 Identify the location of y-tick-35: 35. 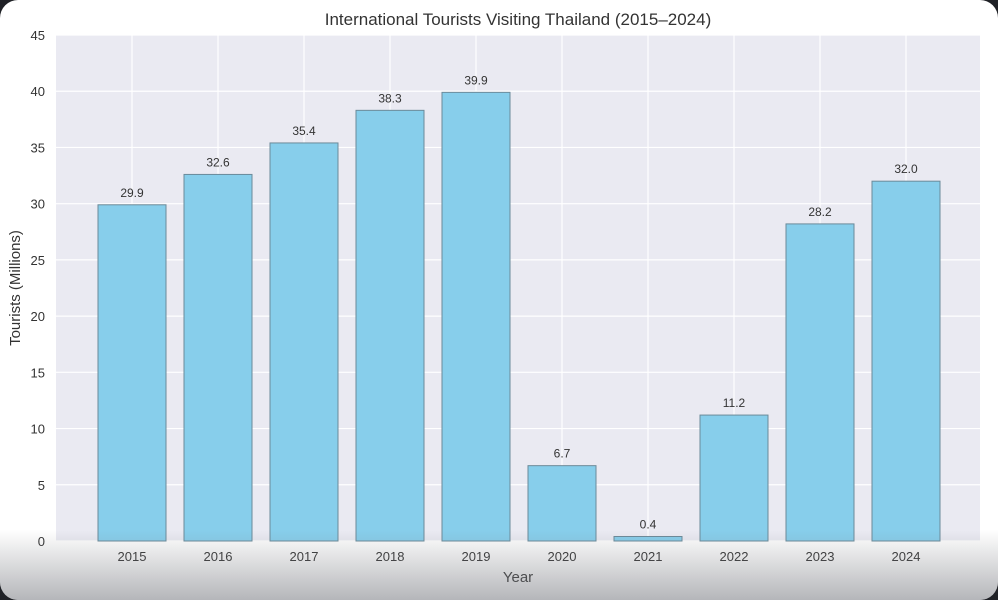
(38, 147).